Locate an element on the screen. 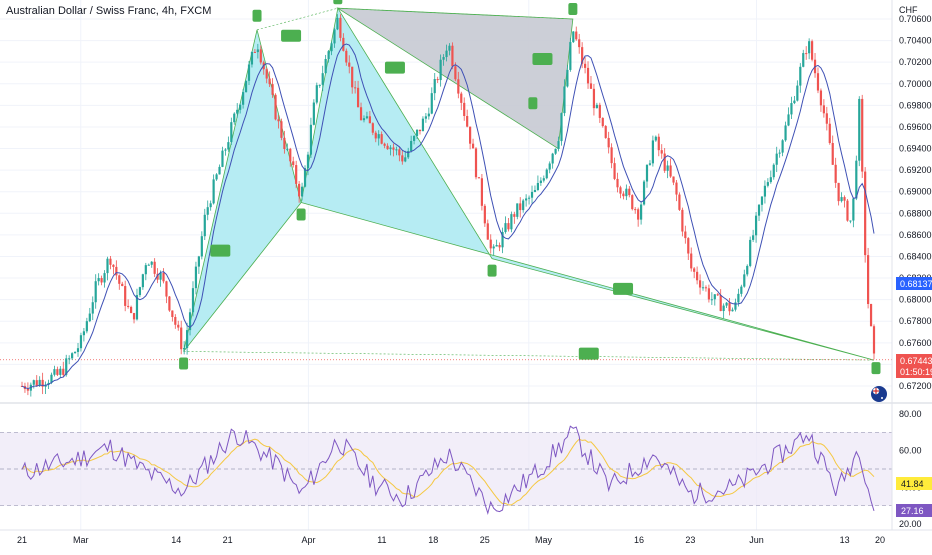 This screenshot has height=555, width=932. time-tick-label: May is located at coordinates (544, 540).